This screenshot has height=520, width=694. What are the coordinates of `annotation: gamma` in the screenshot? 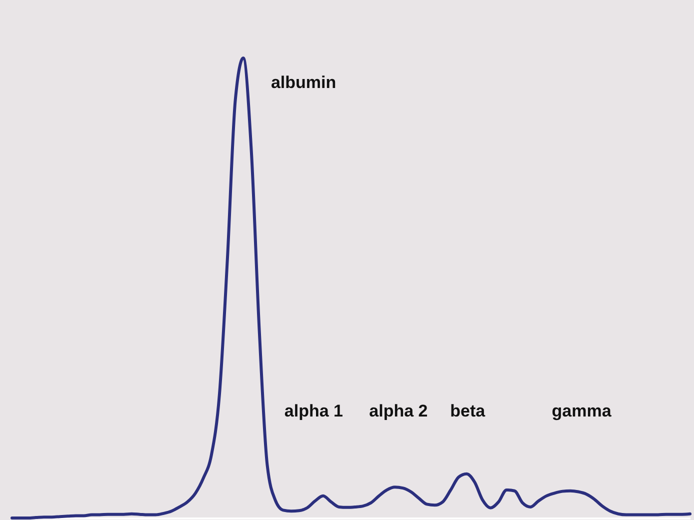 It's located at (582, 411).